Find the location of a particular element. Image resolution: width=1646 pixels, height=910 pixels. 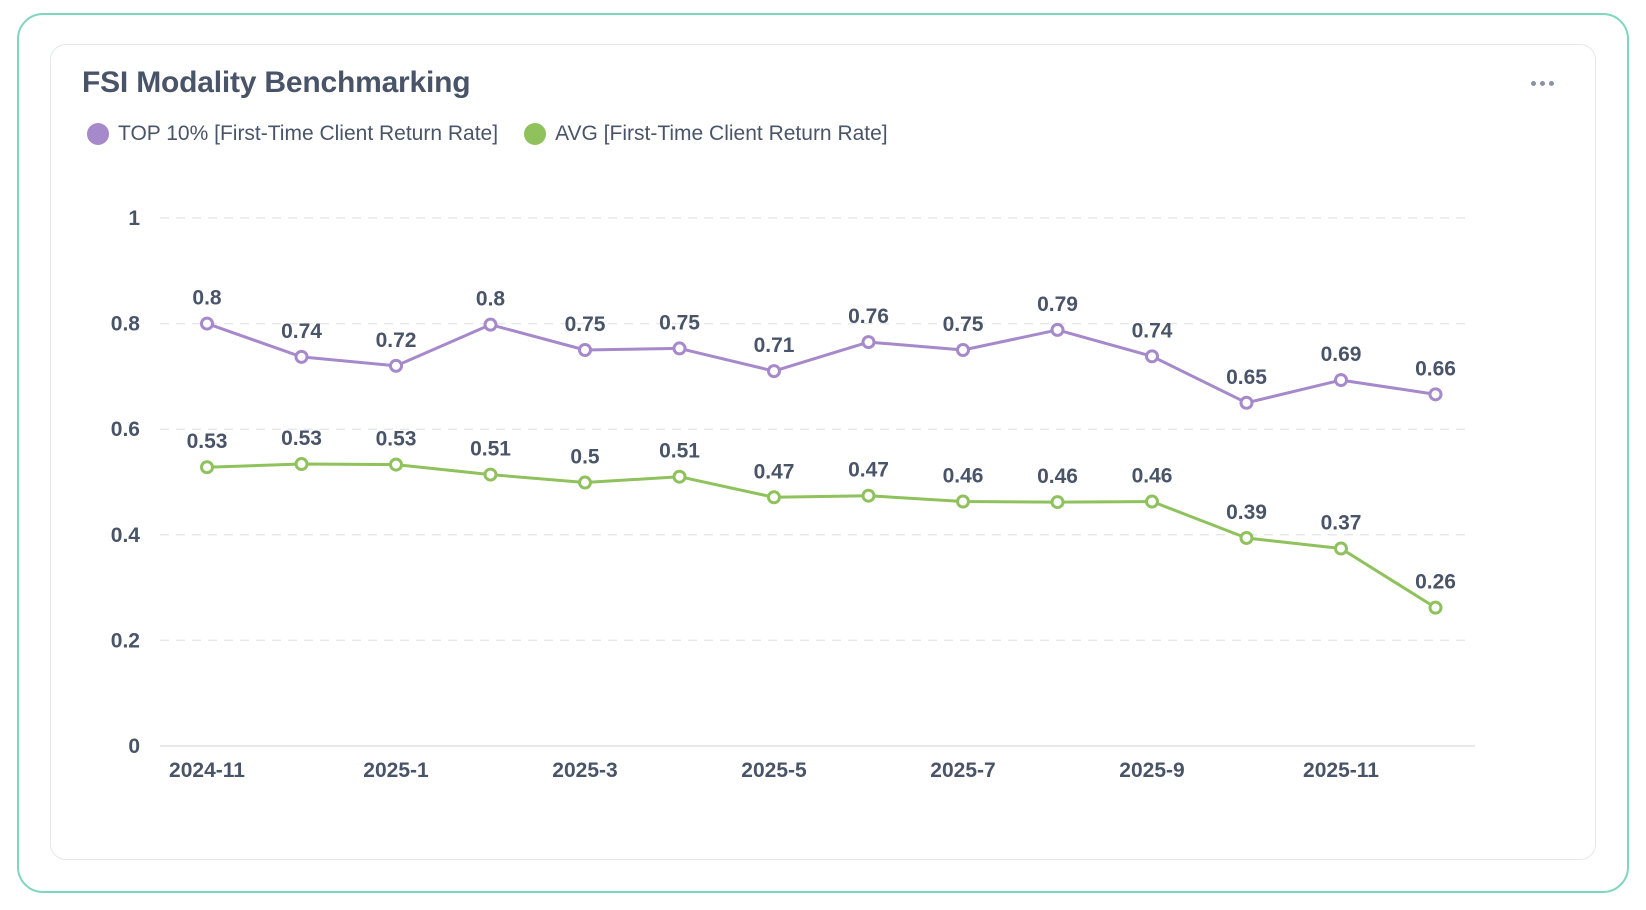

x-tick-label: 2025-7 is located at coordinates (962, 770).